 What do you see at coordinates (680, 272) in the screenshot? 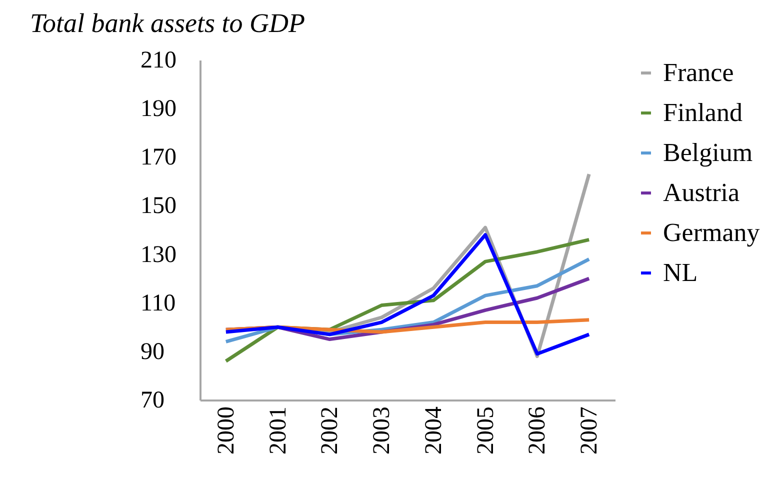
I see `legend-label: NL` at bounding box center [680, 272].